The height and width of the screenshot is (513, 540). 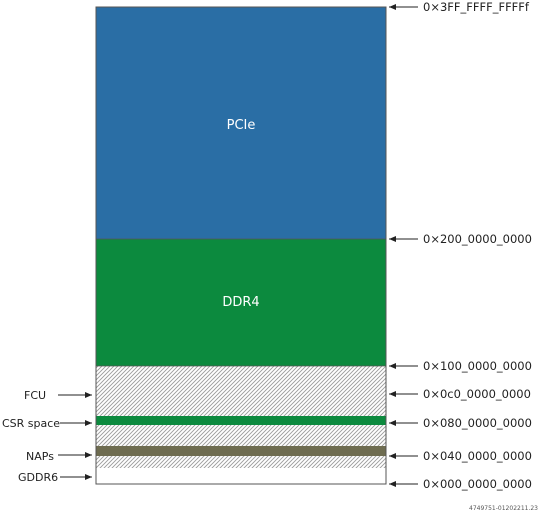 What do you see at coordinates (241, 451) in the screenshot?
I see `naps-region` at bounding box center [241, 451].